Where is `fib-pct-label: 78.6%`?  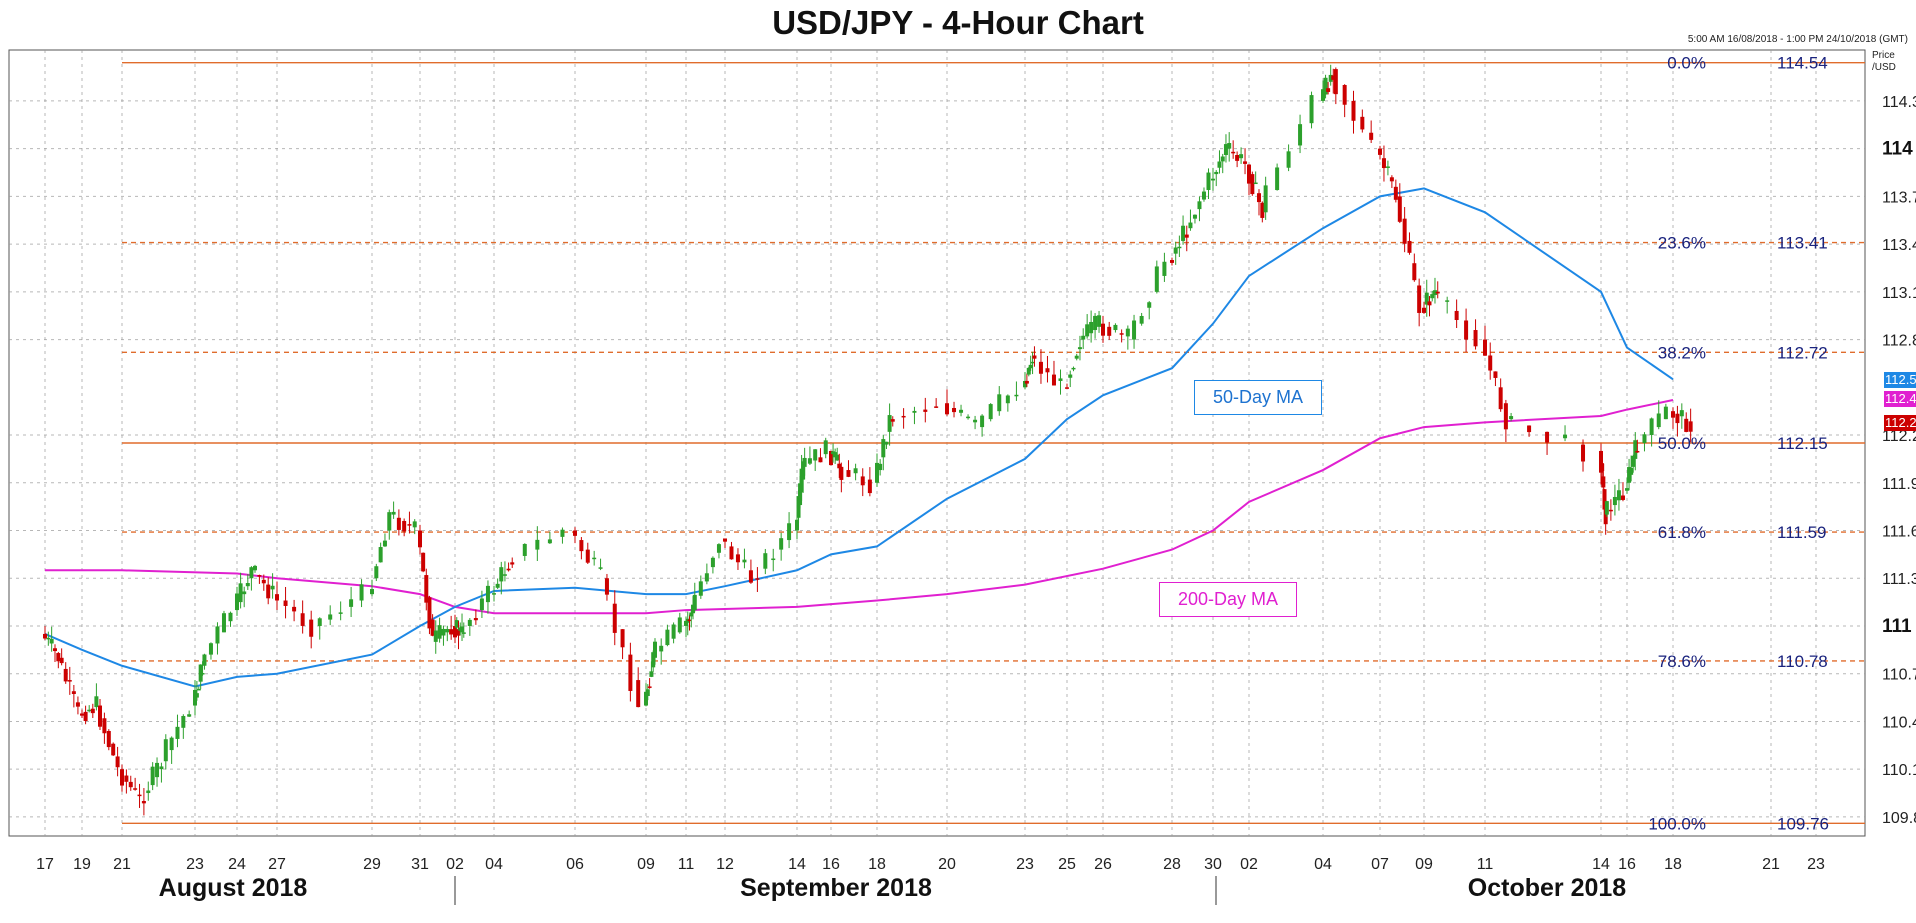 fib-pct-label: 78.6% is located at coordinates (1682, 661).